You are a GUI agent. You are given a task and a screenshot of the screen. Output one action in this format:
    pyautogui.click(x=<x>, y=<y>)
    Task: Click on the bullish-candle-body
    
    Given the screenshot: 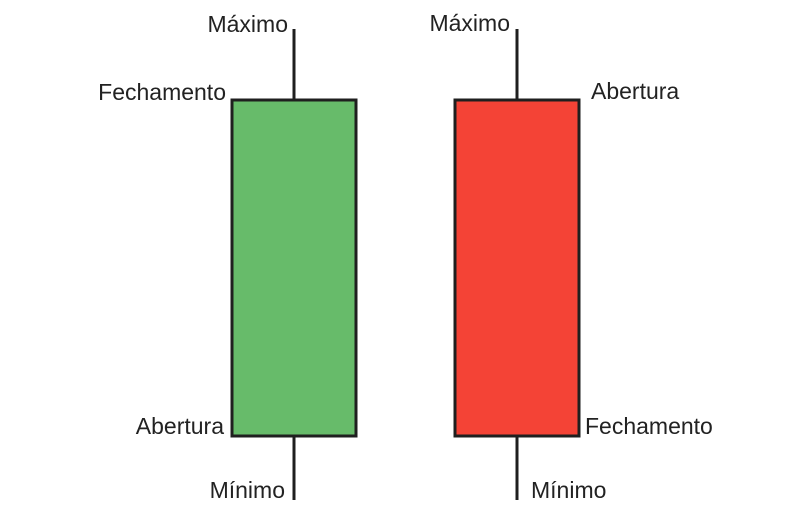 What is the action you would take?
    pyautogui.click(x=294, y=268)
    